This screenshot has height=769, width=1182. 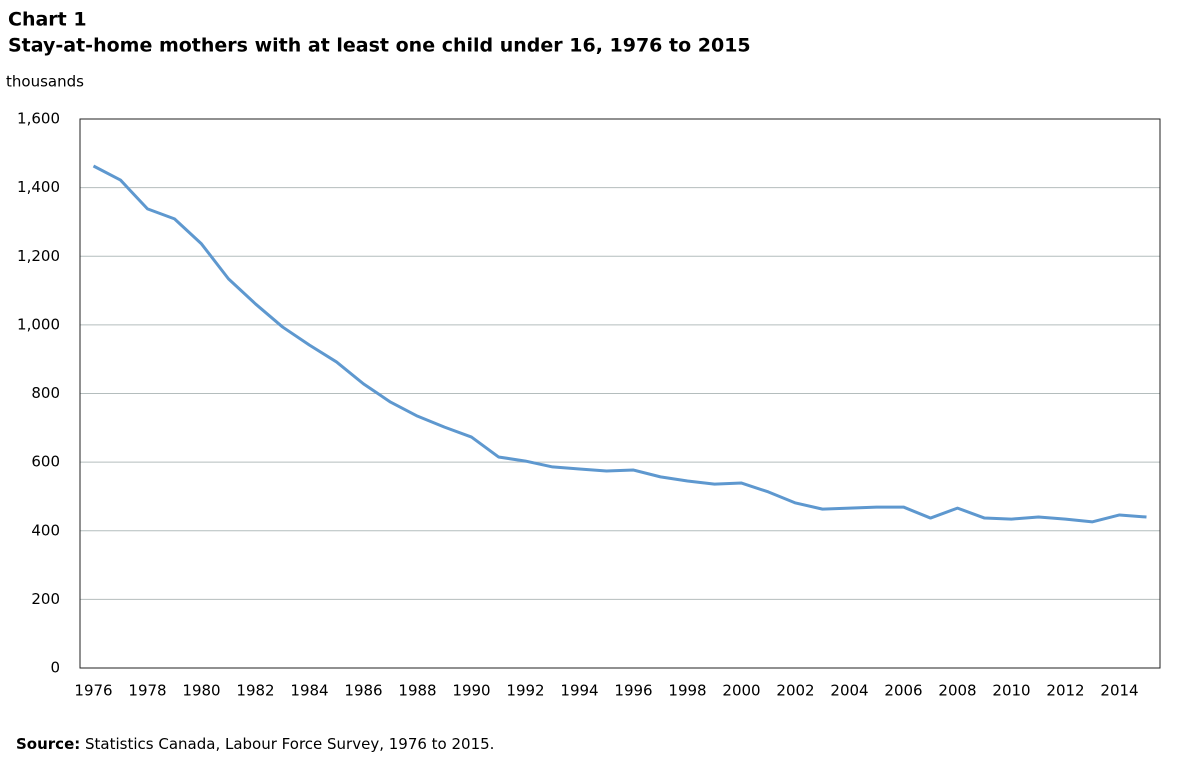 I want to click on y-tick-label: 400, so click(x=45, y=530).